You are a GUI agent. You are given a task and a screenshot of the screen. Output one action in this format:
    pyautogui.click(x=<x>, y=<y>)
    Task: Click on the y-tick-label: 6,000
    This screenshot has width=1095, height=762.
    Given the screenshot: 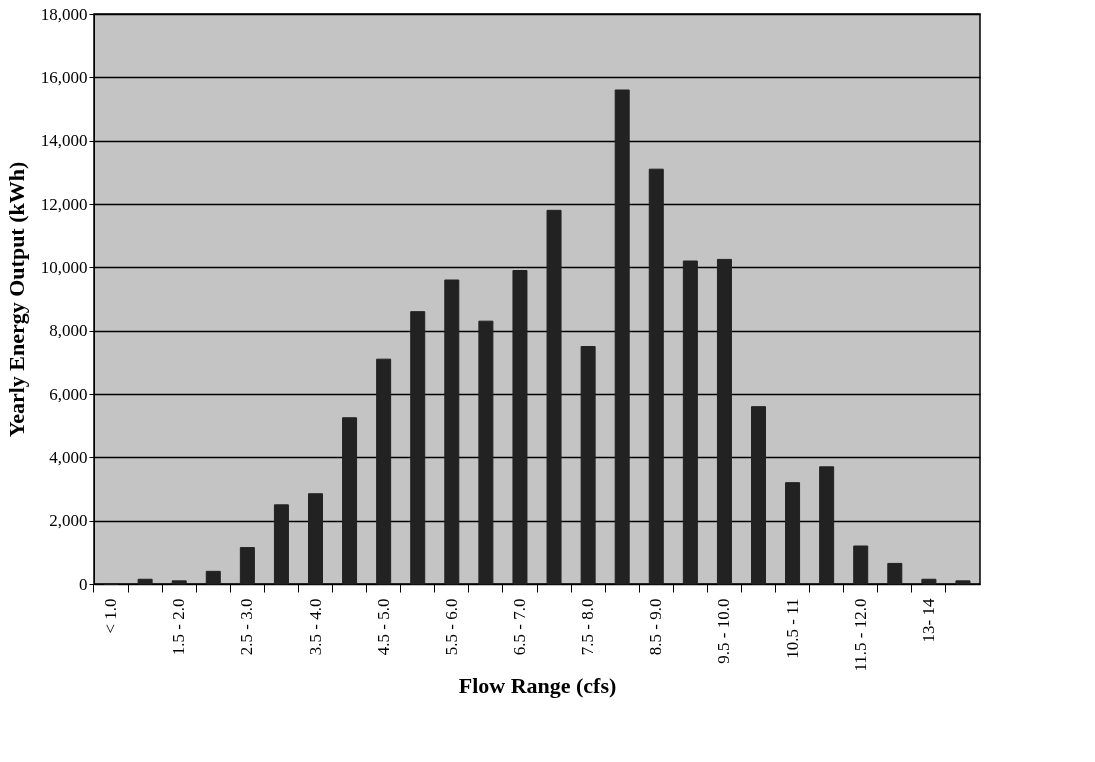 What is the action you would take?
    pyautogui.click(x=68, y=394)
    